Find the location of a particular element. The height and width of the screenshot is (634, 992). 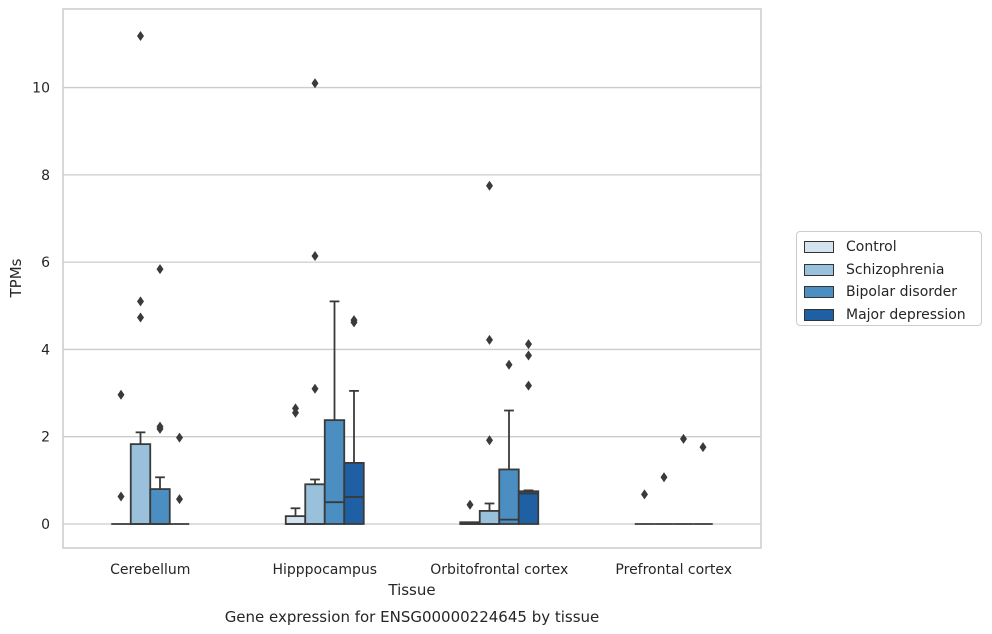

y-tick-labels: 0 2 4 6 8 10 is located at coordinates (41, 307).